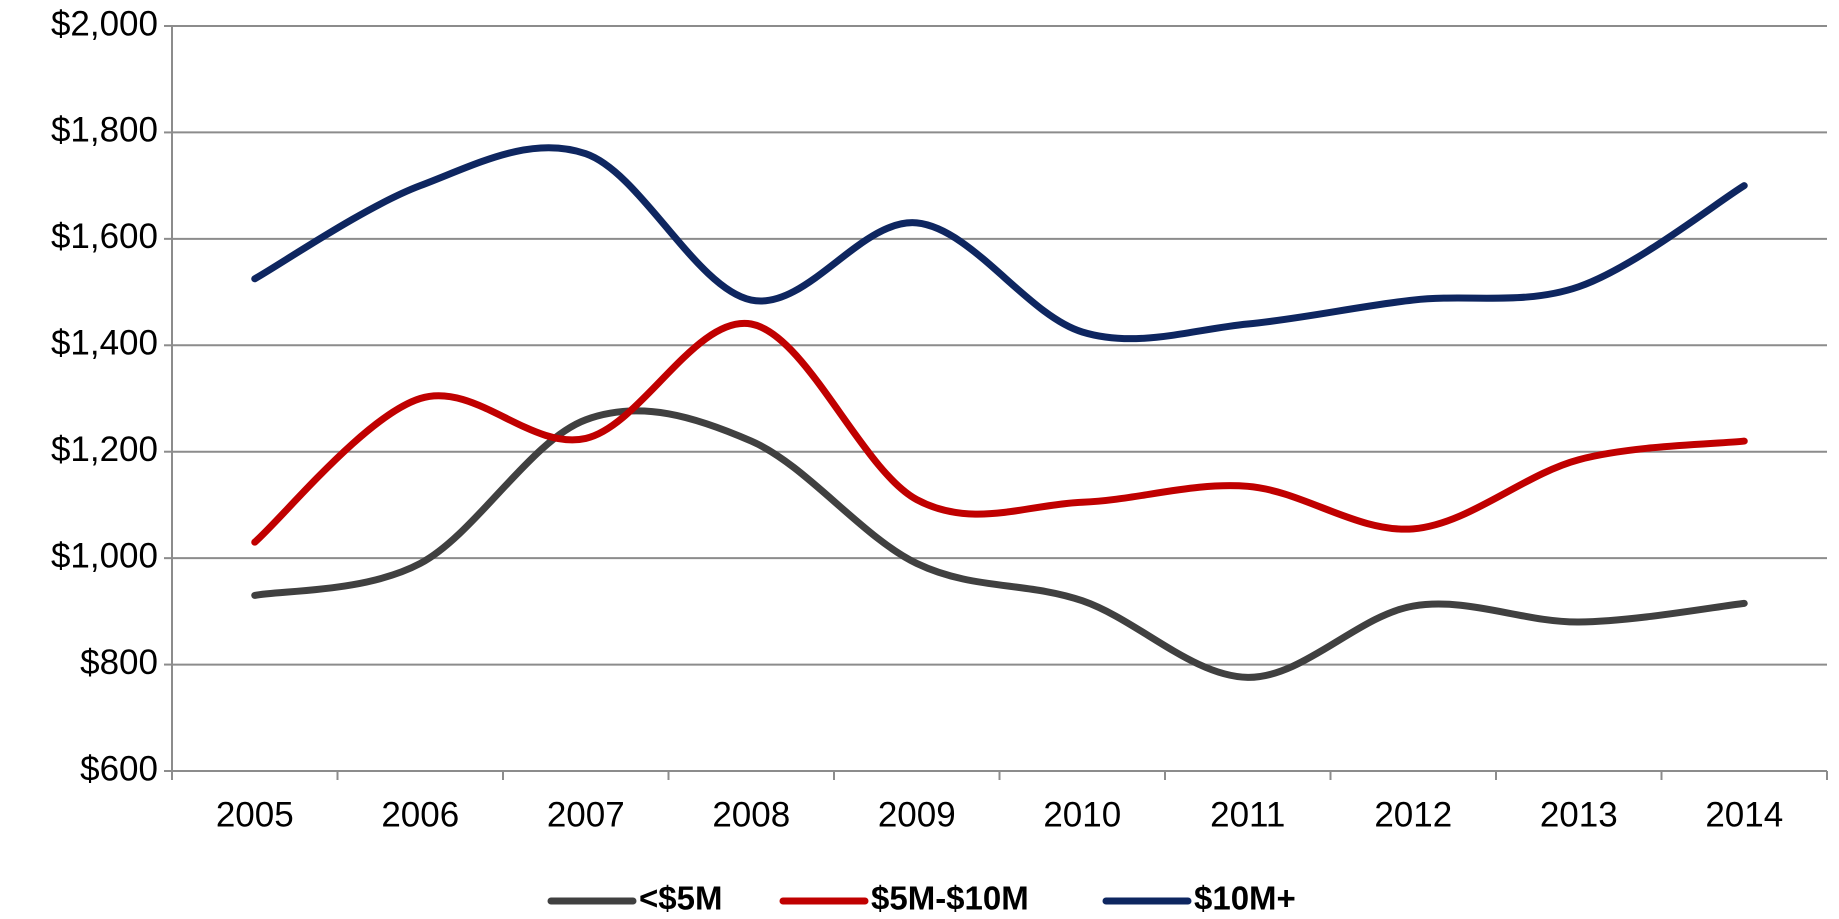  What do you see at coordinates (751, 814) in the screenshot?
I see `x-tick-label: 2008` at bounding box center [751, 814].